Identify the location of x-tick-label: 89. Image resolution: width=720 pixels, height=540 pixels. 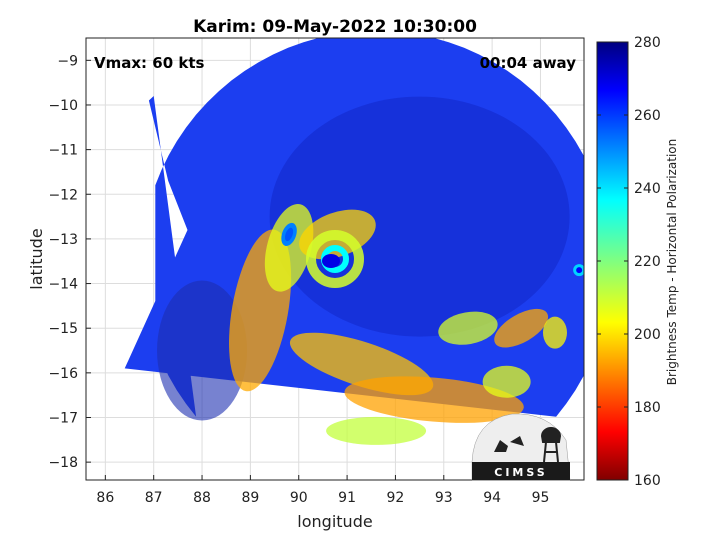
(250, 498).